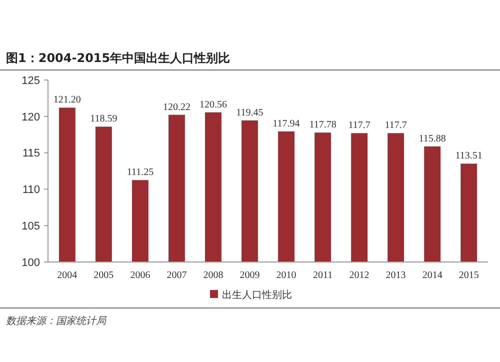 The image size is (500, 362). Describe the element at coordinates (31, 190) in the screenshot. I see `y-tick-label: 110` at that location.